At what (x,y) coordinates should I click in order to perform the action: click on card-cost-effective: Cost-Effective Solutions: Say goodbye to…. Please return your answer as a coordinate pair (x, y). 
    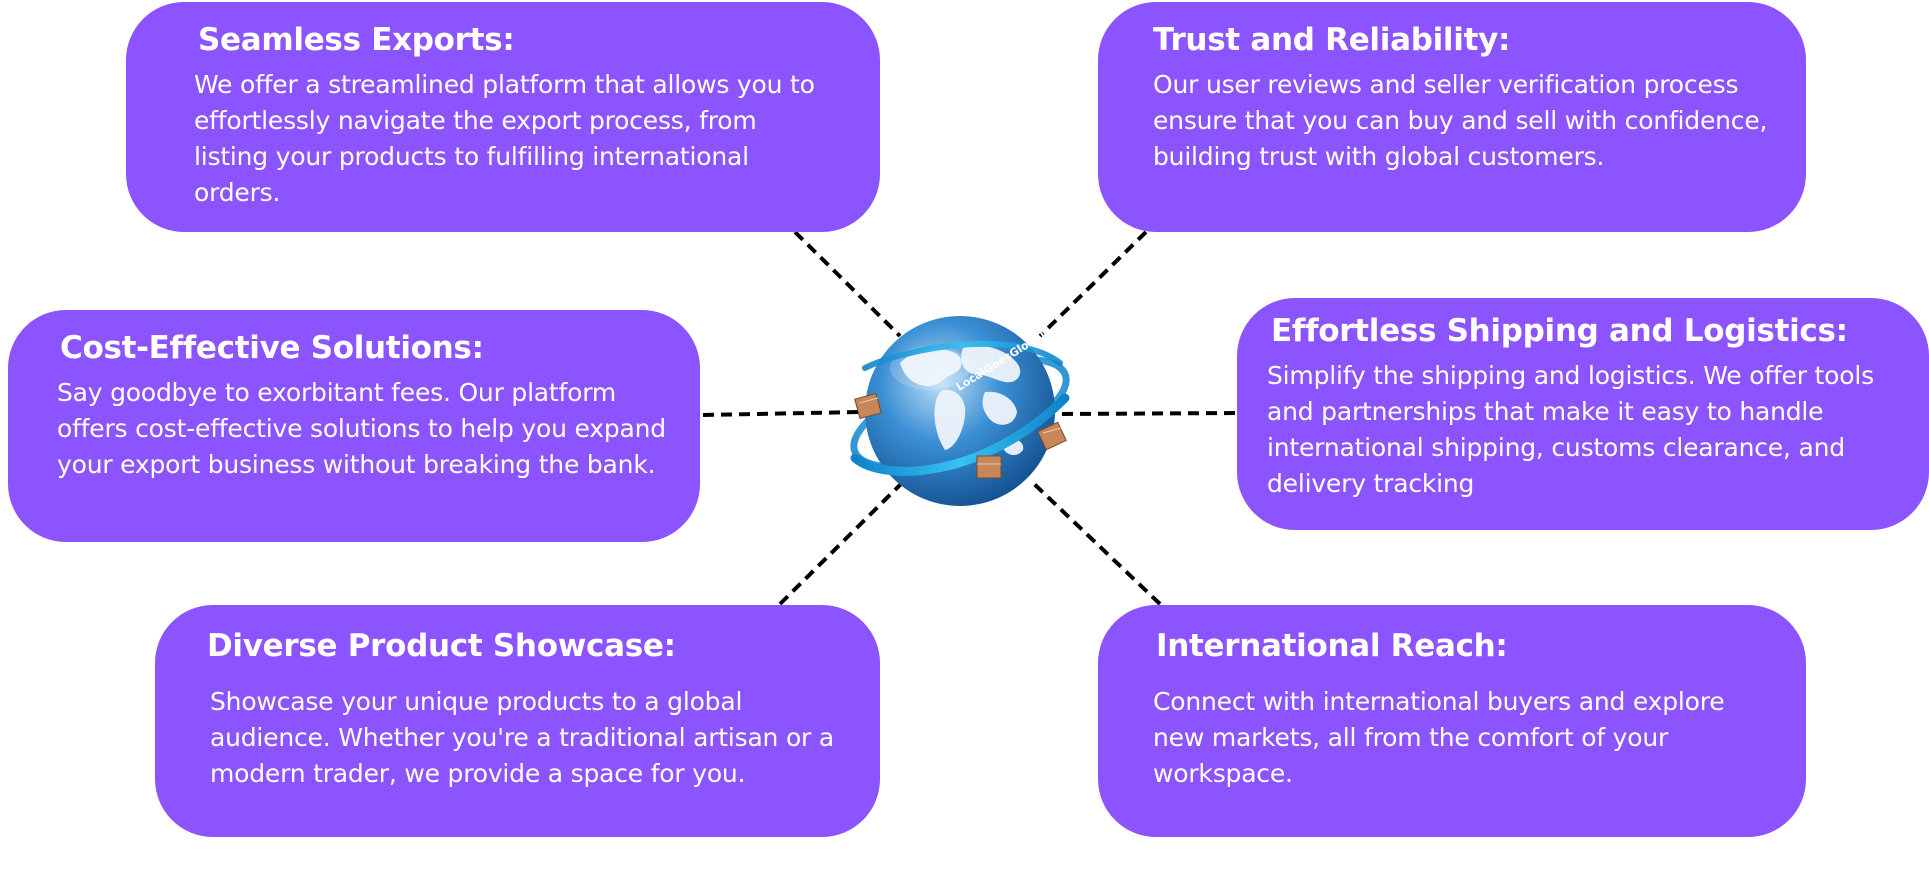
    Looking at the image, I should click on (354, 426).